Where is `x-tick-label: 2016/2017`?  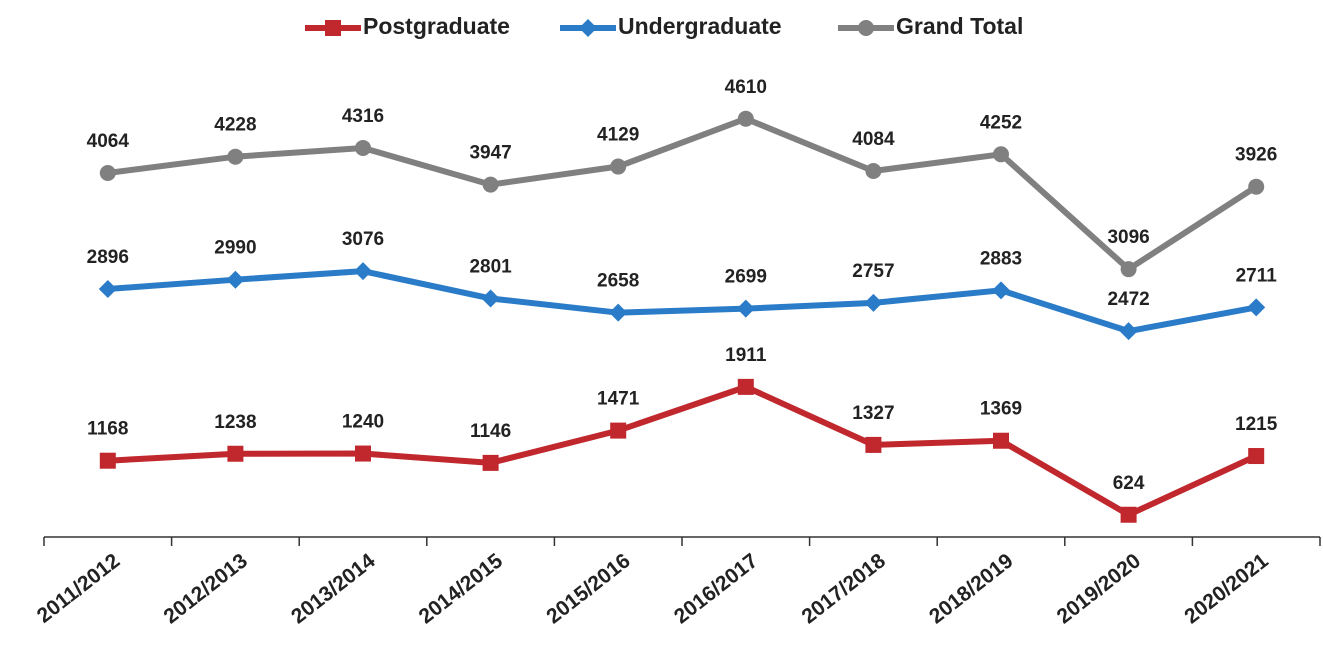
x-tick-label: 2016/2017 is located at coordinates (716, 588).